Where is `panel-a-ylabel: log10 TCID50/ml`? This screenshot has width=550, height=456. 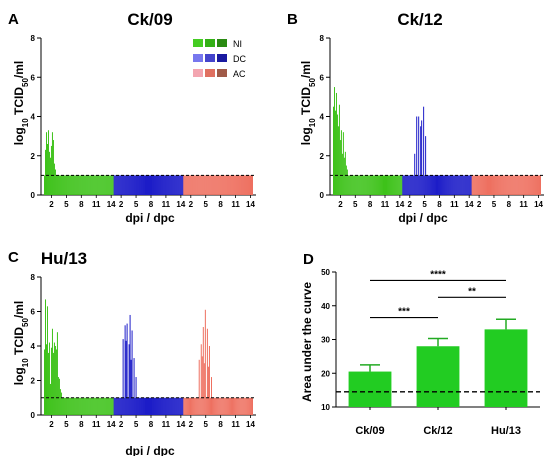 panel-a-ylabel: log10 TCID50/ml is located at coordinates (21, 103).